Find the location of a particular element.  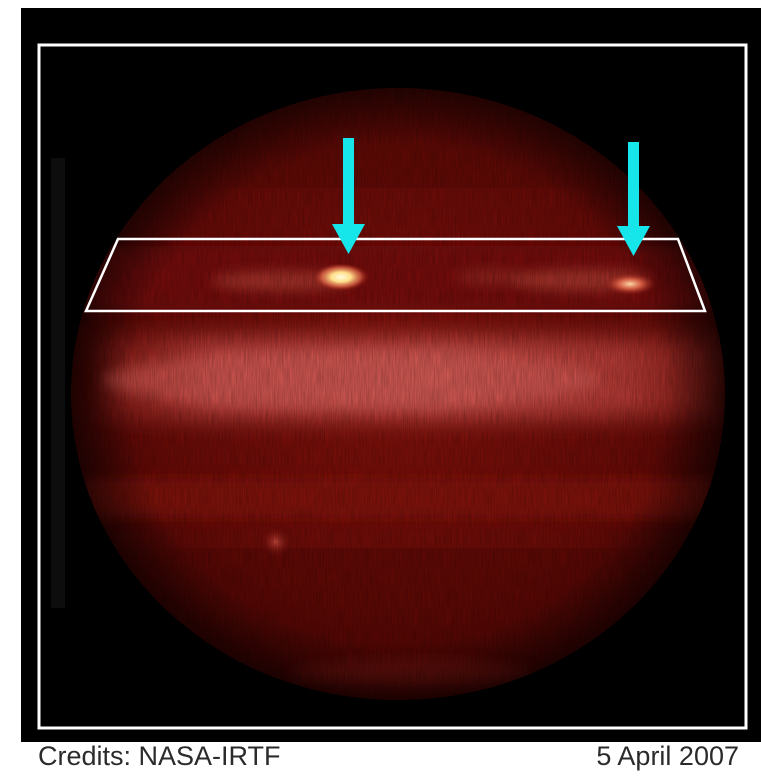

hot-spot-right is located at coordinates (630, 284).